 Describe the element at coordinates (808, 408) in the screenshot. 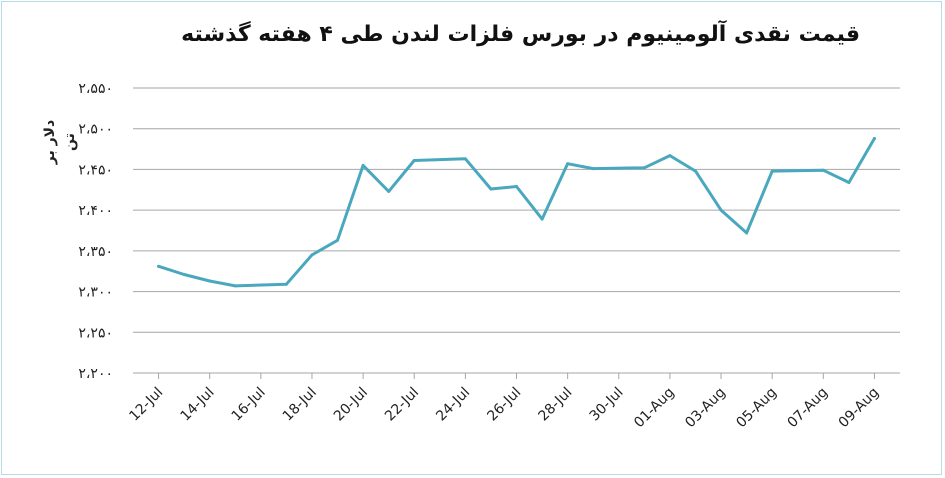

I see `x-tick-label: 07-Aug` at that location.